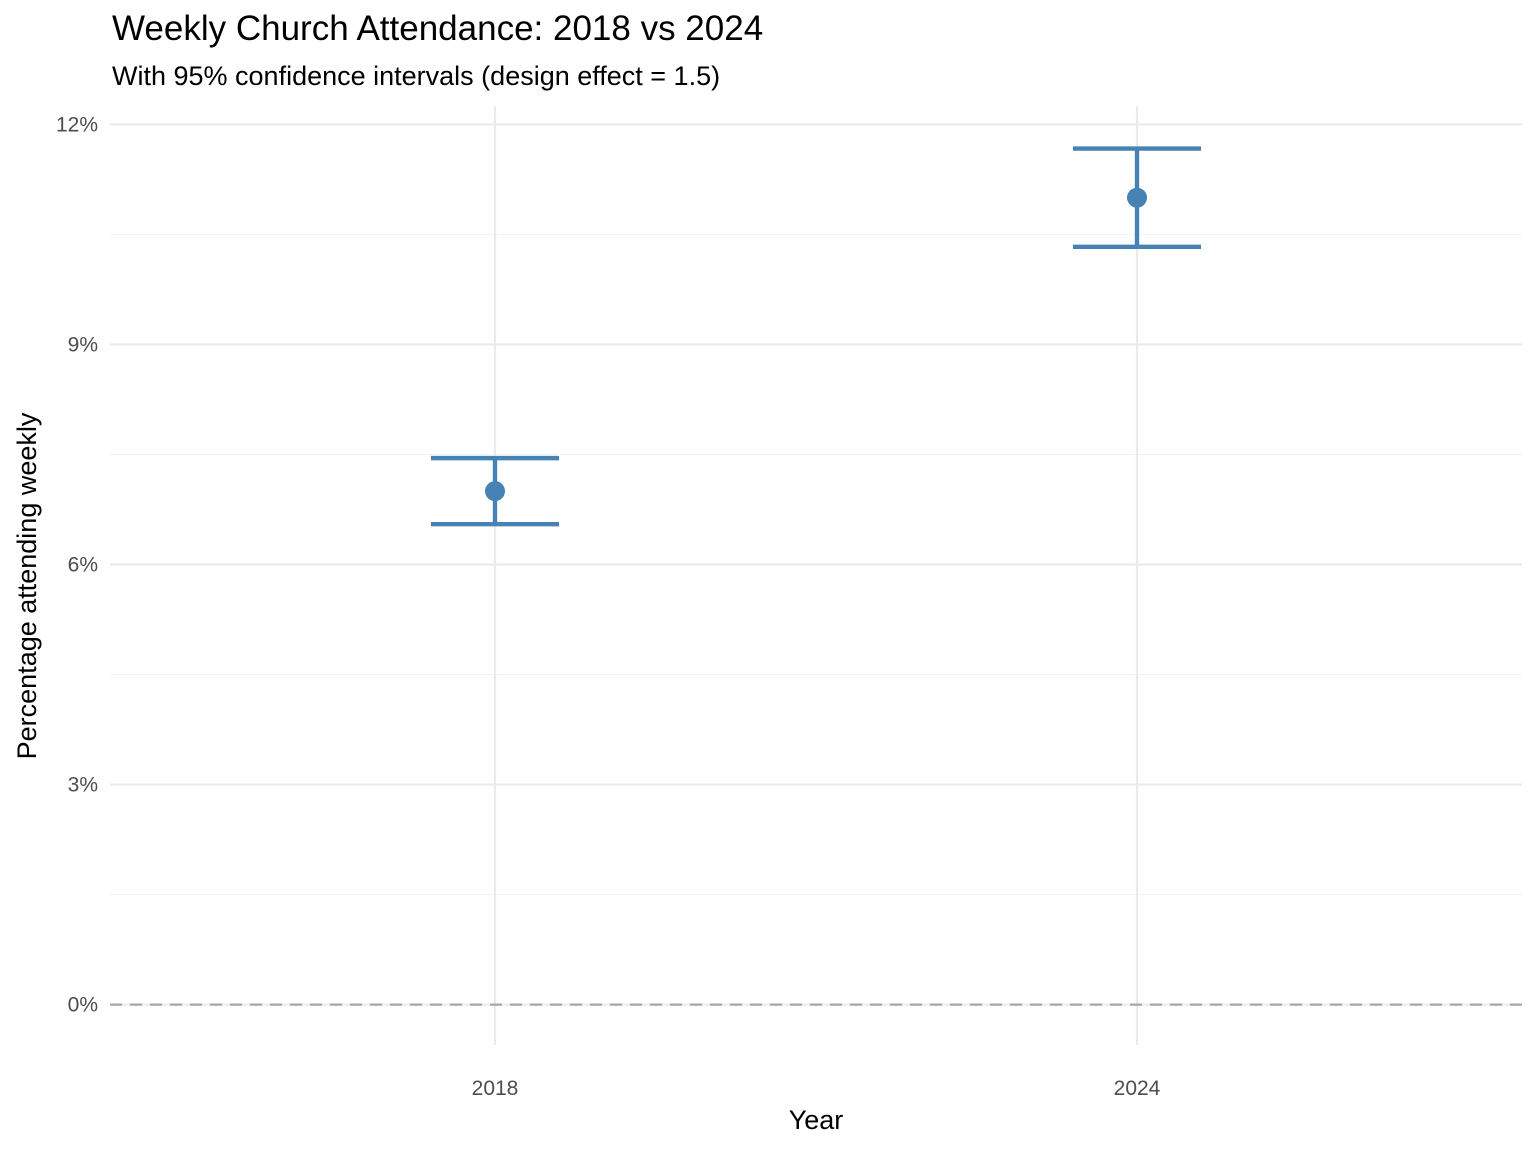 The height and width of the screenshot is (1152, 1536). Describe the element at coordinates (495, 1088) in the screenshot. I see `x-tick-label: 2018` at that location.